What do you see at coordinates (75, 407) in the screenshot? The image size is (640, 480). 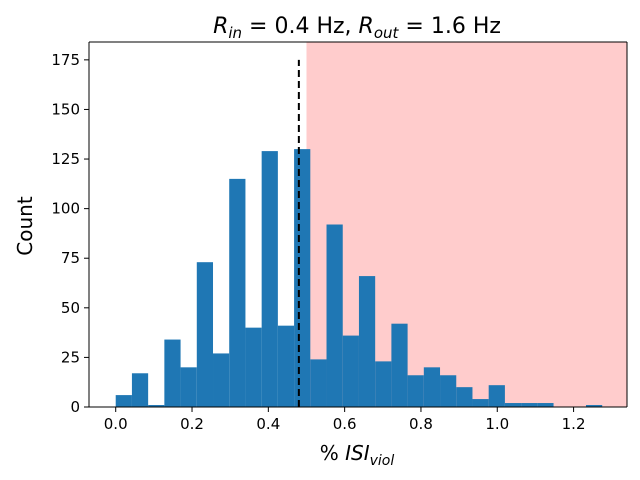 I see `y-tick-label: 0` at bounding box center [75, 407].